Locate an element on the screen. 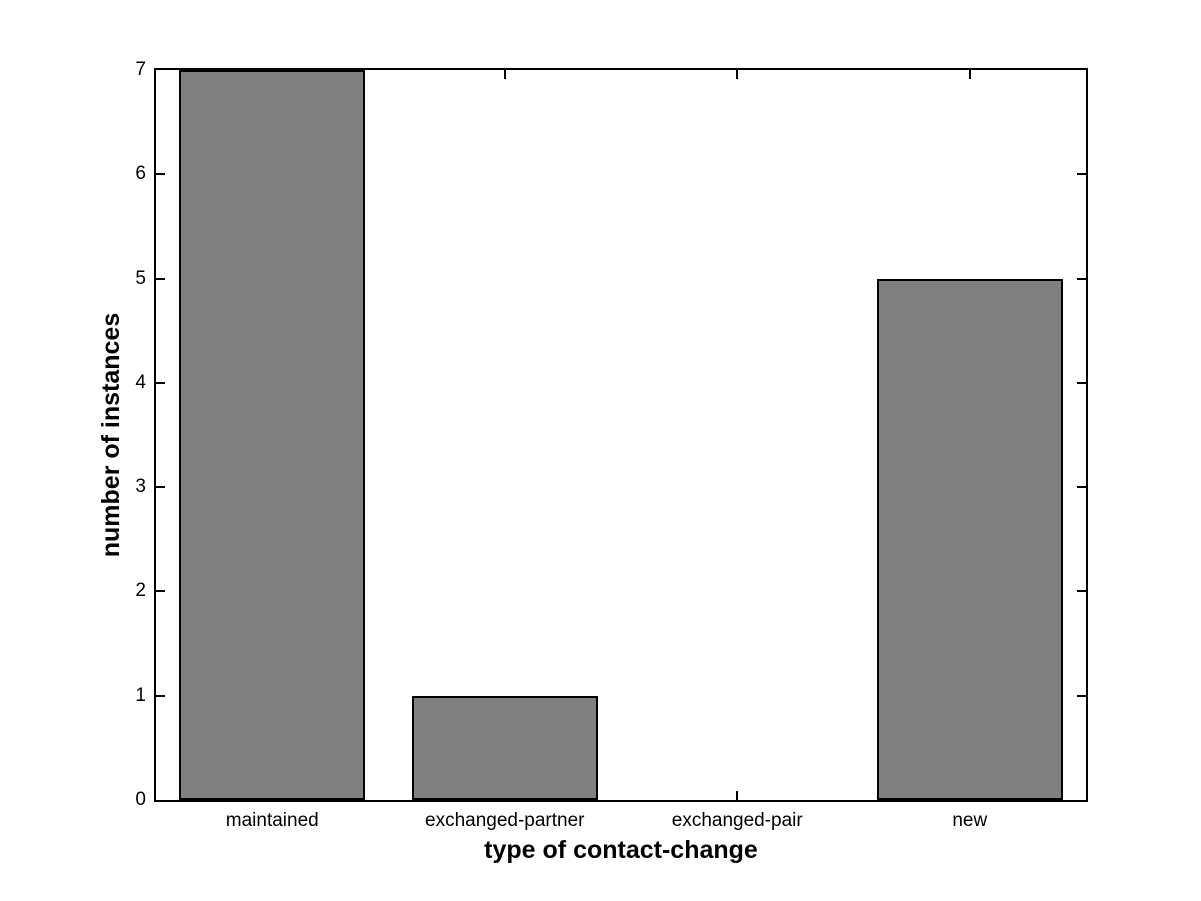 This screenshot has width=1201, height=901. bar-new is located at coordinates (969, 539).